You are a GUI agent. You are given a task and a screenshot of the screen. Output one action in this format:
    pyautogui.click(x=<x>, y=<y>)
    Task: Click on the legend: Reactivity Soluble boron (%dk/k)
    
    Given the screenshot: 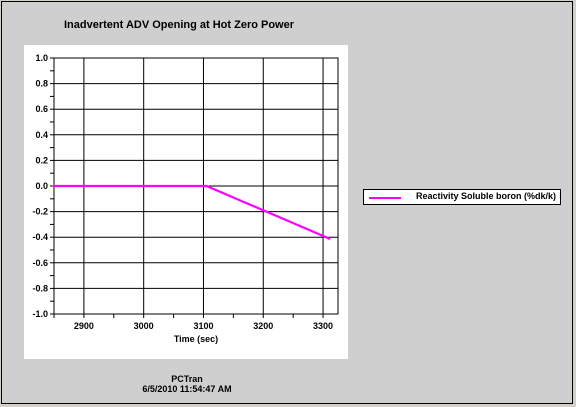 What is the action you would take?
    pyautogui.click(x=462, y=197)
    